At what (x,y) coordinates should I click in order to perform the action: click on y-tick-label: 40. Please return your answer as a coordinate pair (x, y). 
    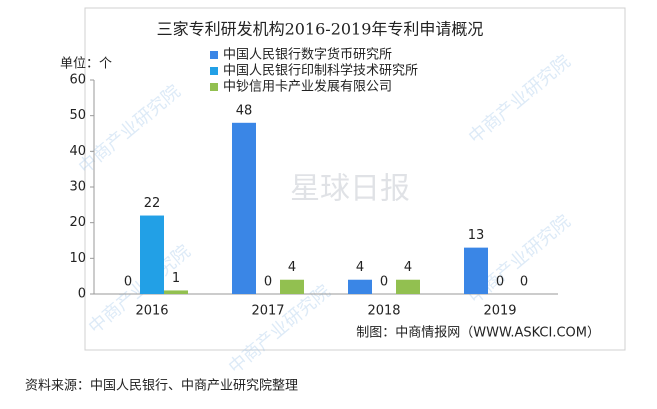
    Looking at the image, I should click on (77, 151).